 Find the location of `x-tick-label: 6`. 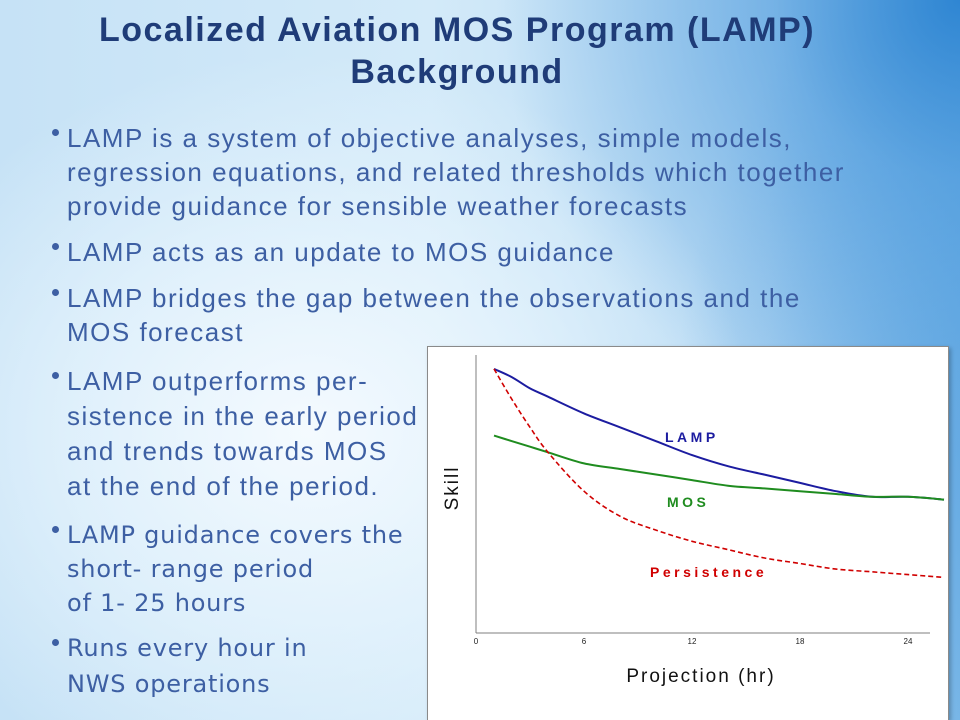

x-tick-label: 6 is located at coordinates (584, 641).